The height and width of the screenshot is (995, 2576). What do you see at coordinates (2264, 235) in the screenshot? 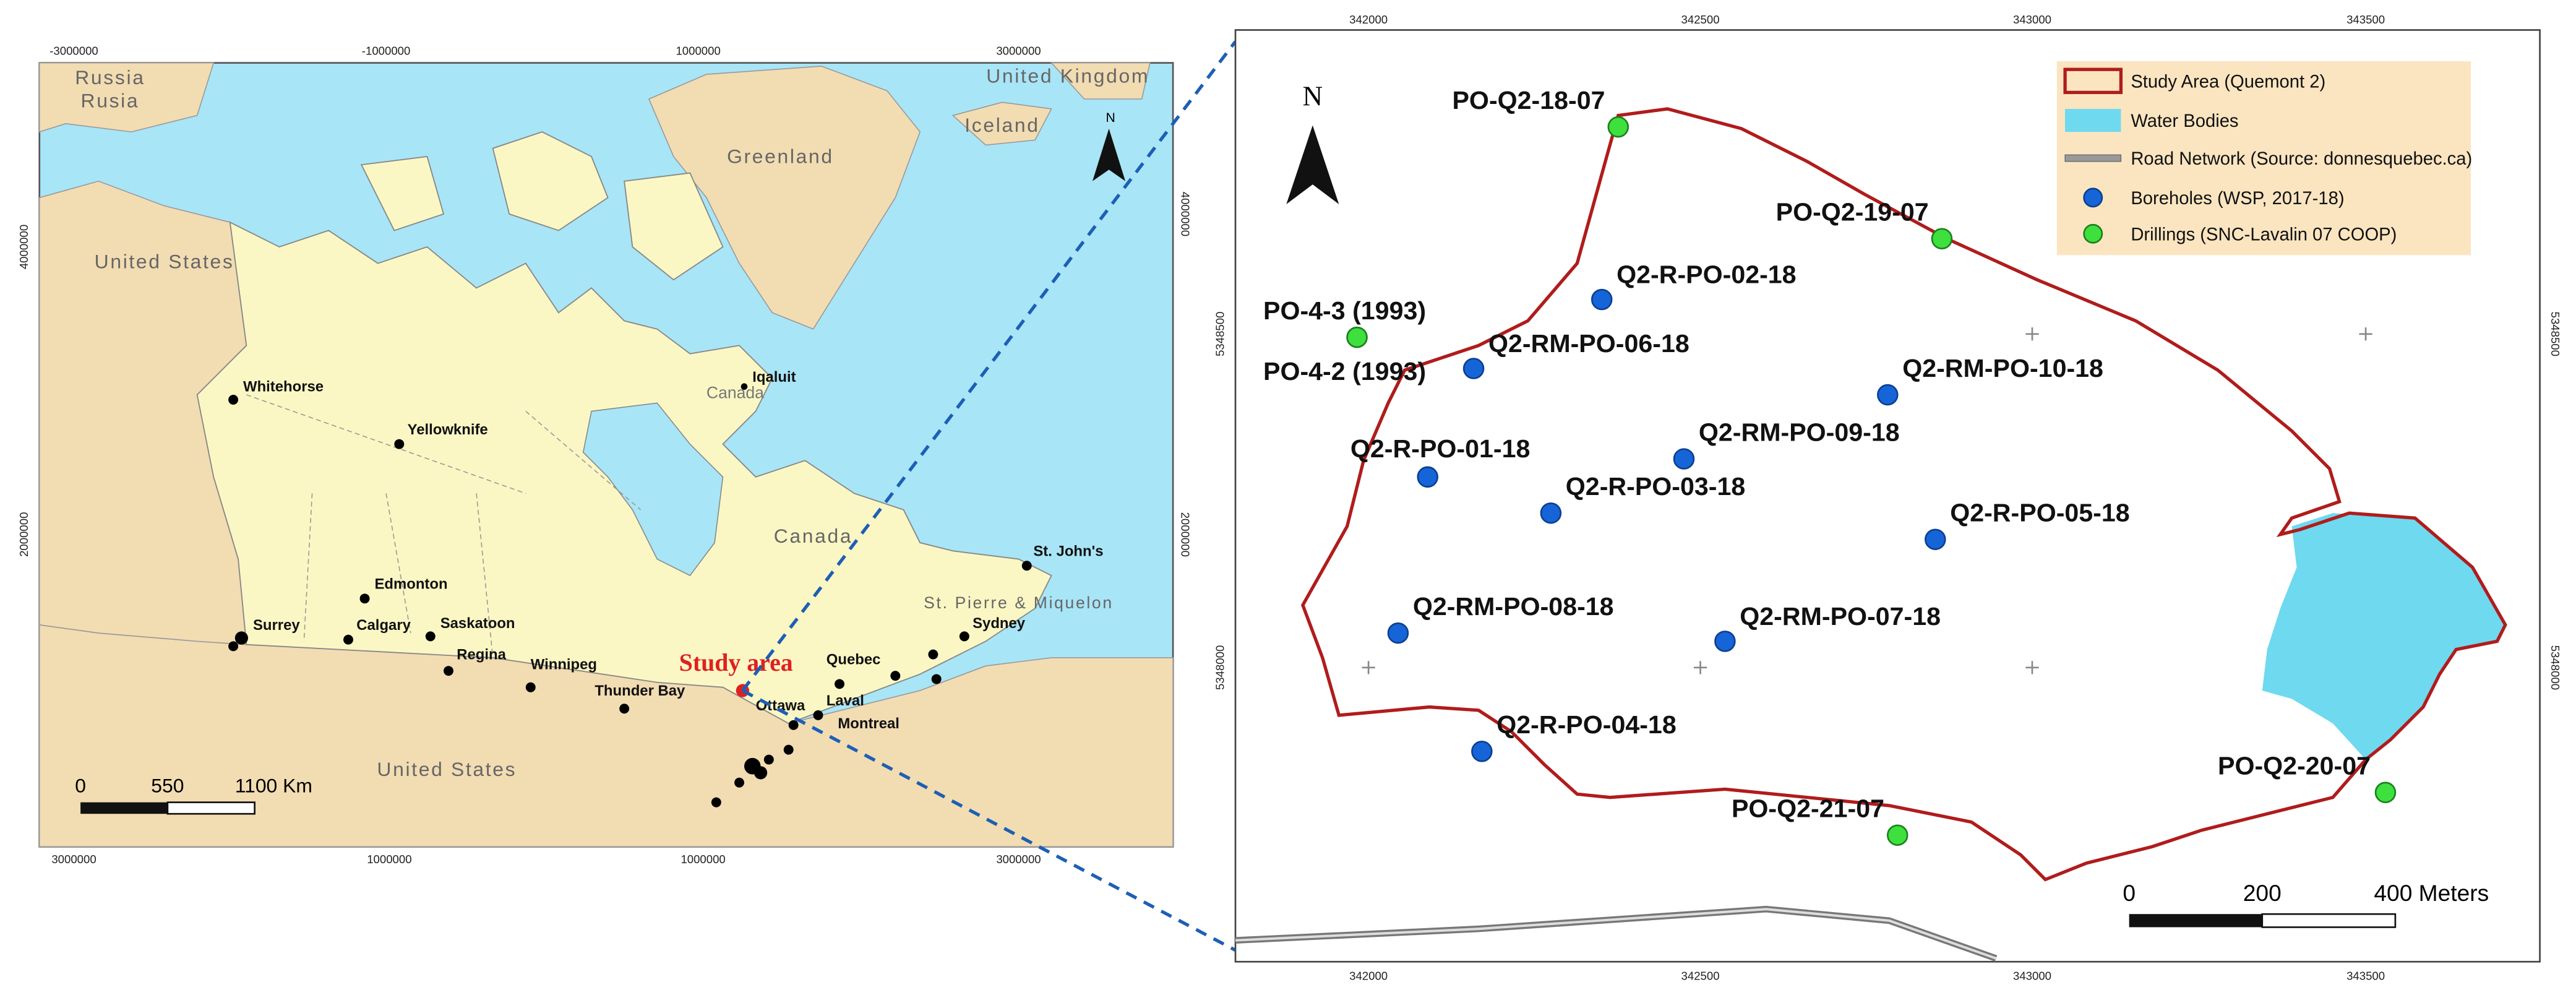
I see `legend-label: Drillings (SNC-Lavalin 07 COOP)` at bounding box center [2264, 235].